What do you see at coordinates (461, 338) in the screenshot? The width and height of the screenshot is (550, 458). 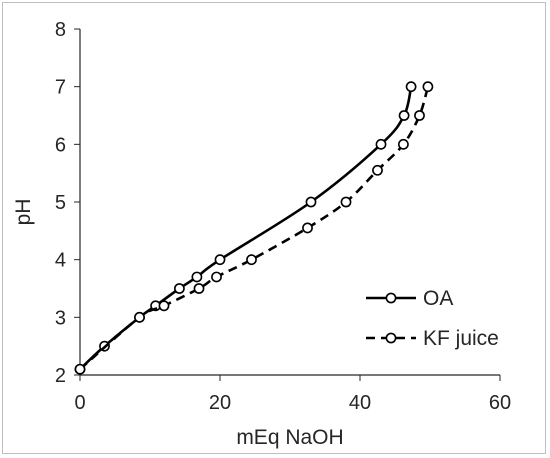 I see `legend-label-kf-juice: KF juice` at bounding box center [461, 338].